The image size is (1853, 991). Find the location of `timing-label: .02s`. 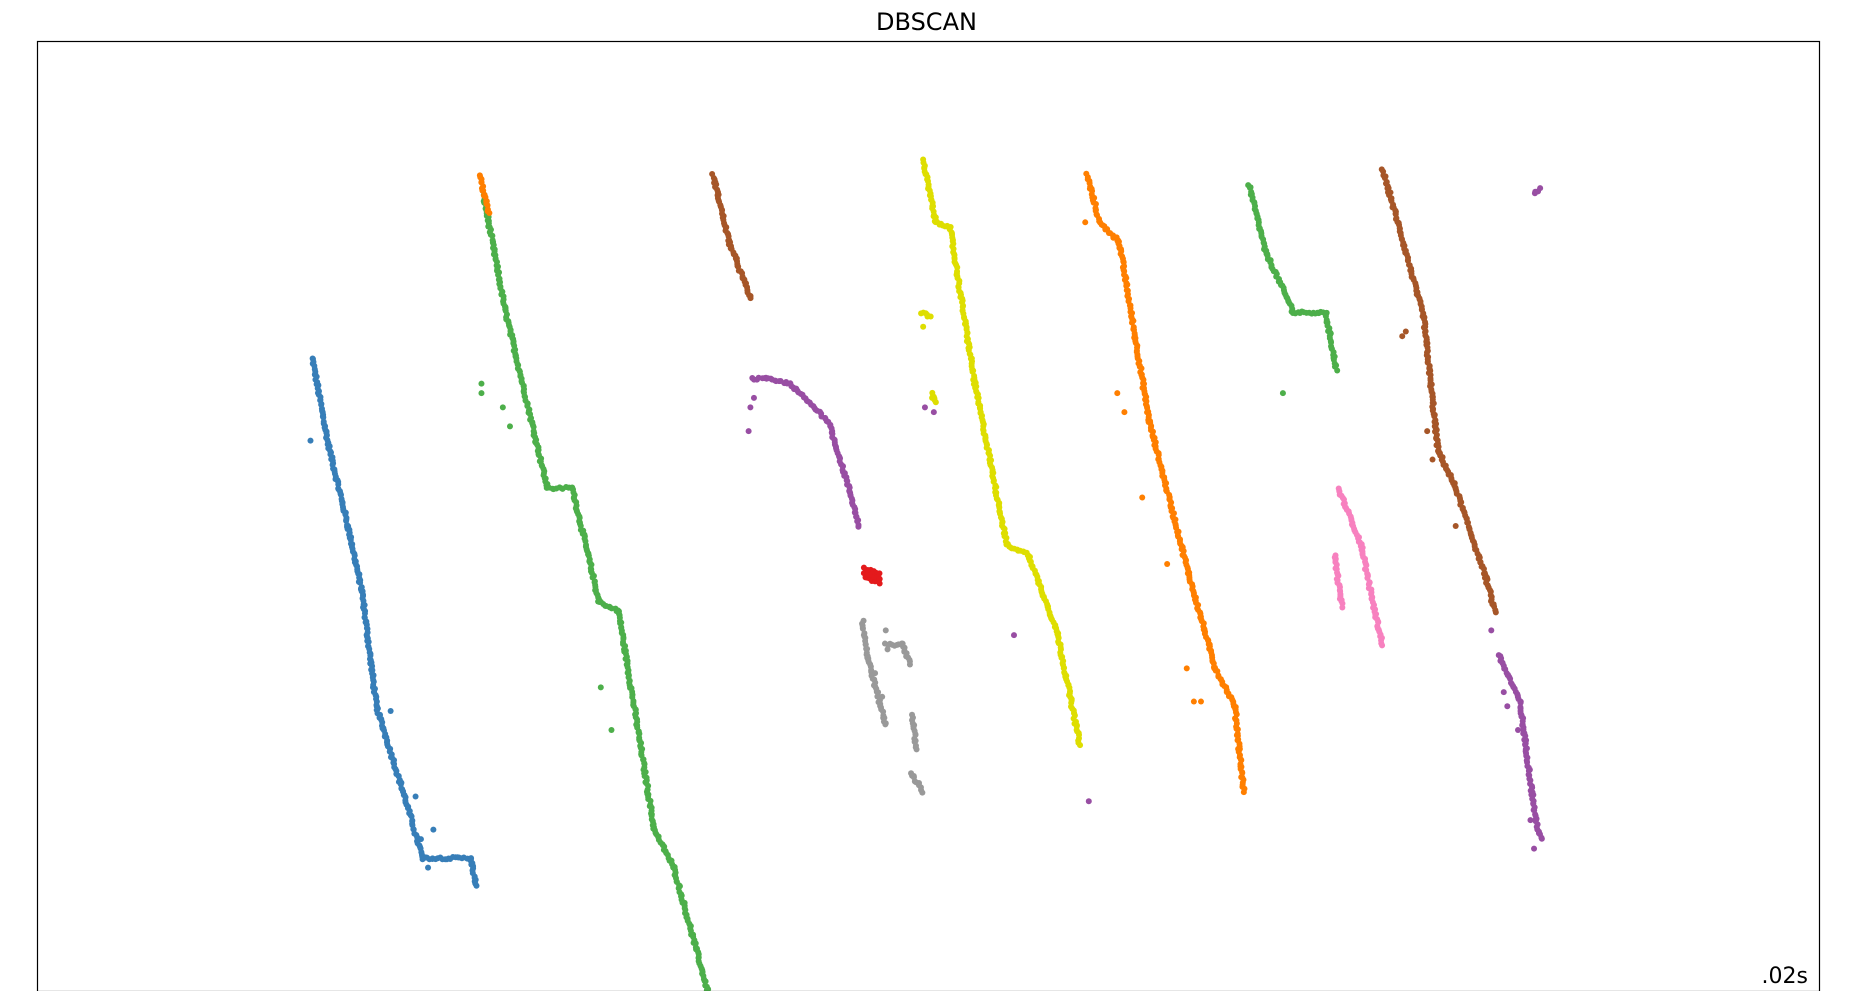

timing-label: .02s is located at coordinates (1784, 976).